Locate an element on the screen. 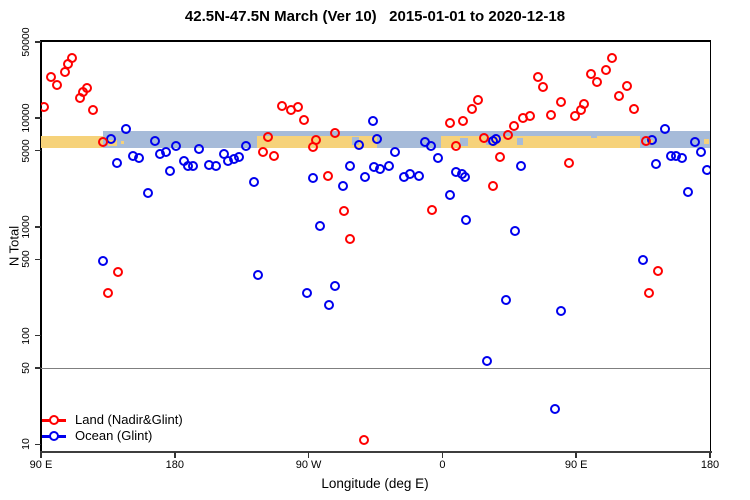 This screenshot has width=750, height=500. y-tick-label: 10 is located at coordinates (26, 444).